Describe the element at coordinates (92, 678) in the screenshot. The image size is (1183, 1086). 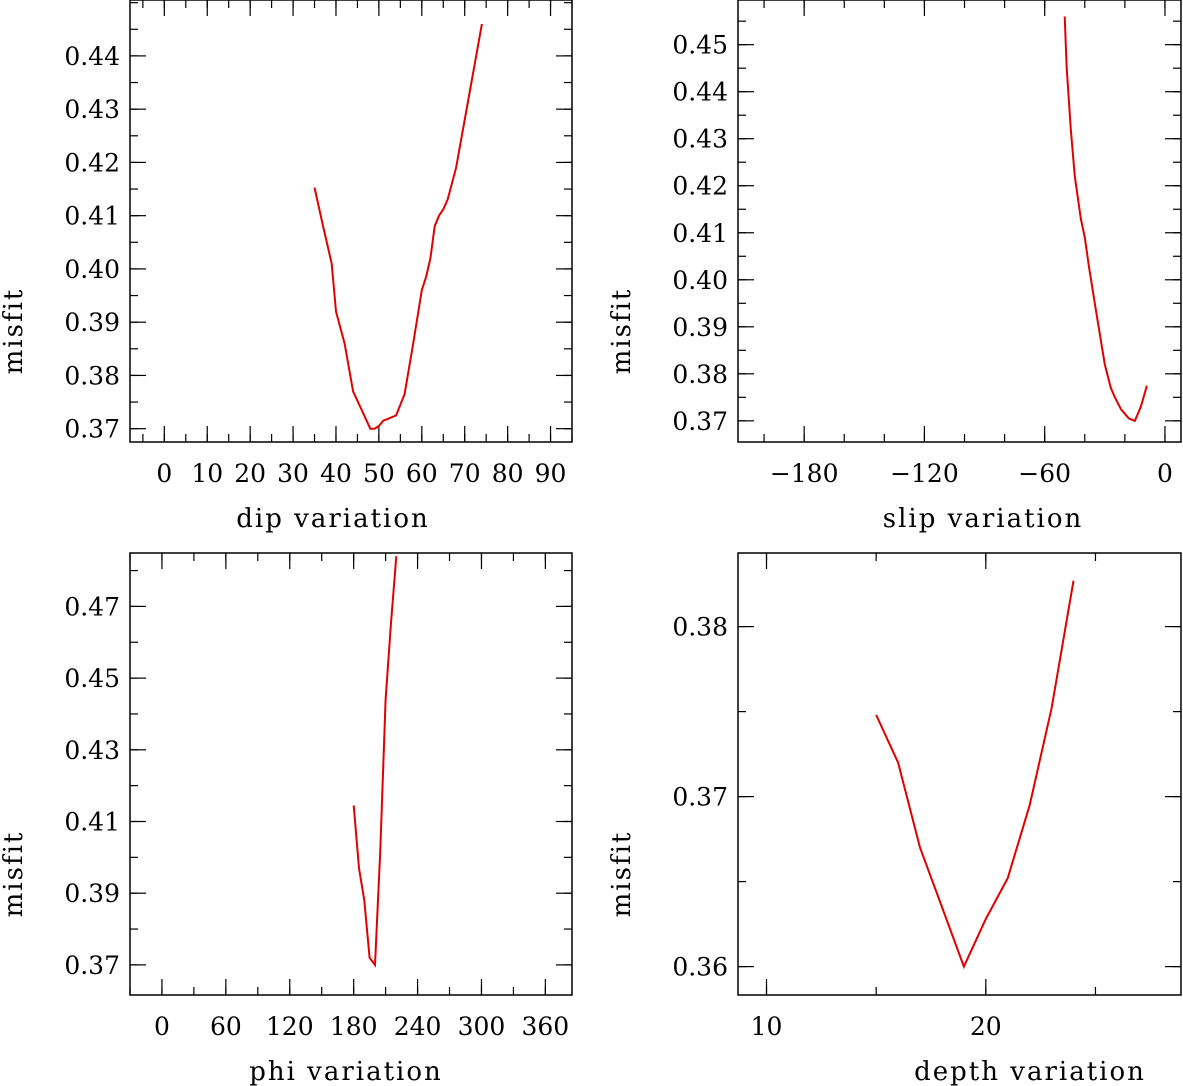
I see `phi-y-tick-label: 0.45` at that location.